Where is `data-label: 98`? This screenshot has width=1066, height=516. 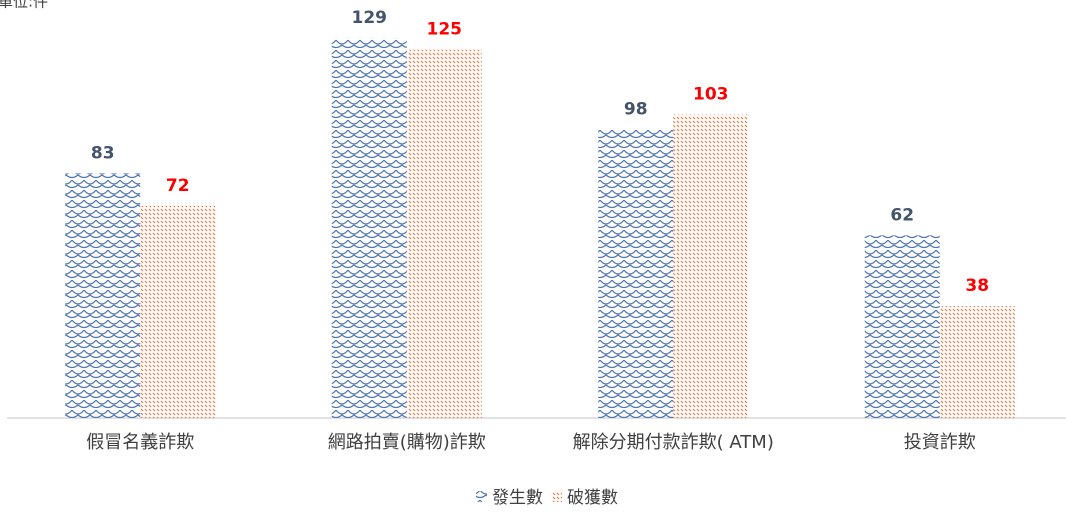
data-label: 98 is located at coordinates (636, 109).